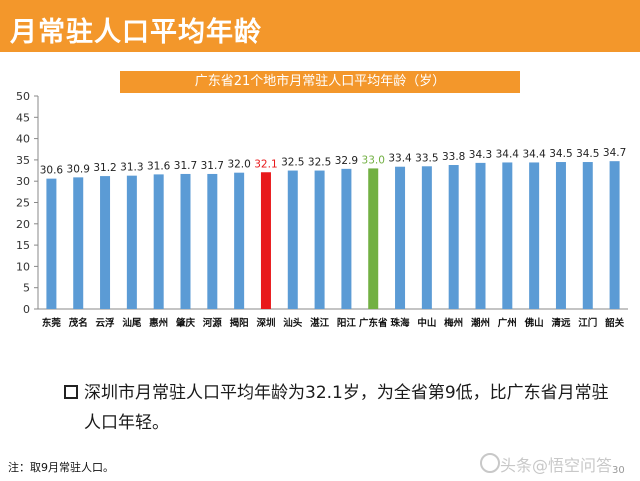 This screenshot has height=481, width=640. I want to click on x-tick-label: 清远, so click(561, 323).